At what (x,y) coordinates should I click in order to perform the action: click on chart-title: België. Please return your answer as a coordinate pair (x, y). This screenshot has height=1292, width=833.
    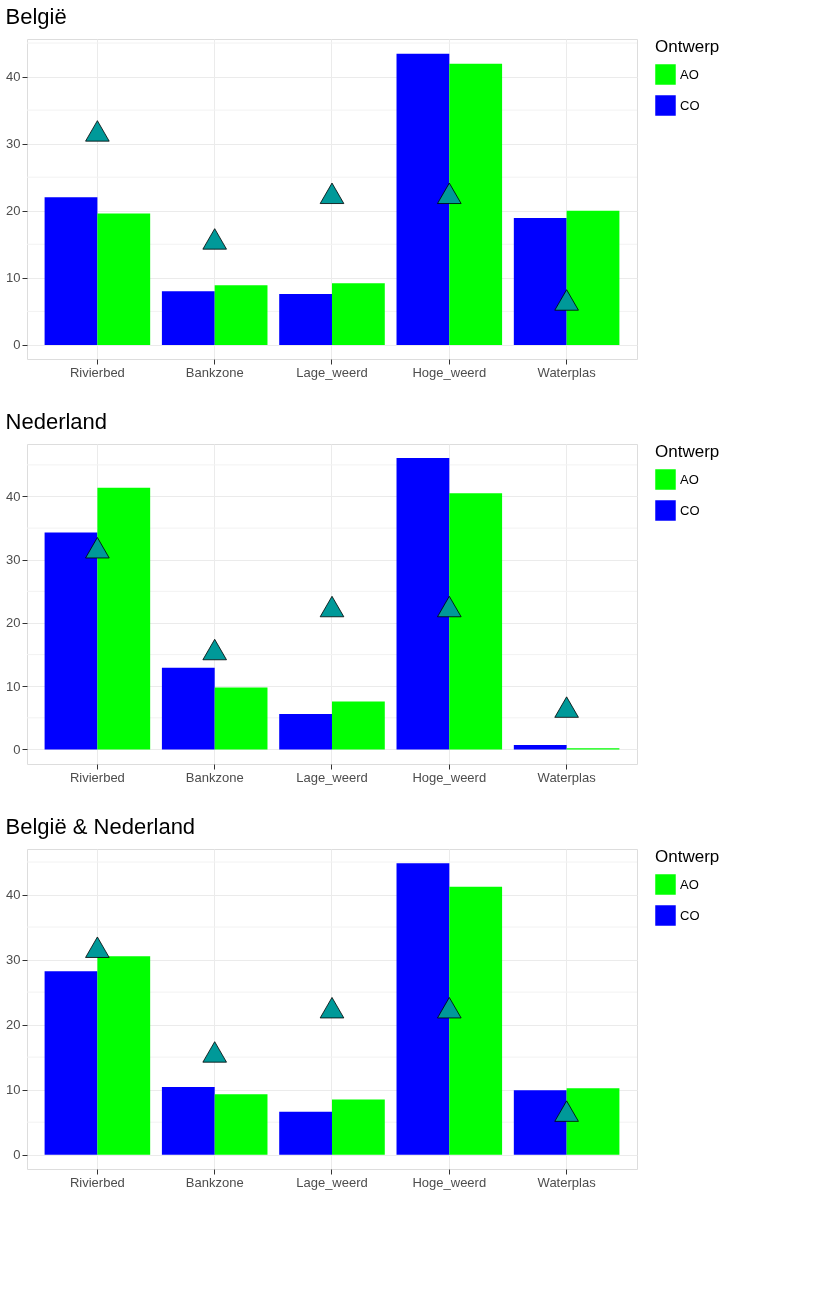
    Looking at the image, I should click on (36, 16).